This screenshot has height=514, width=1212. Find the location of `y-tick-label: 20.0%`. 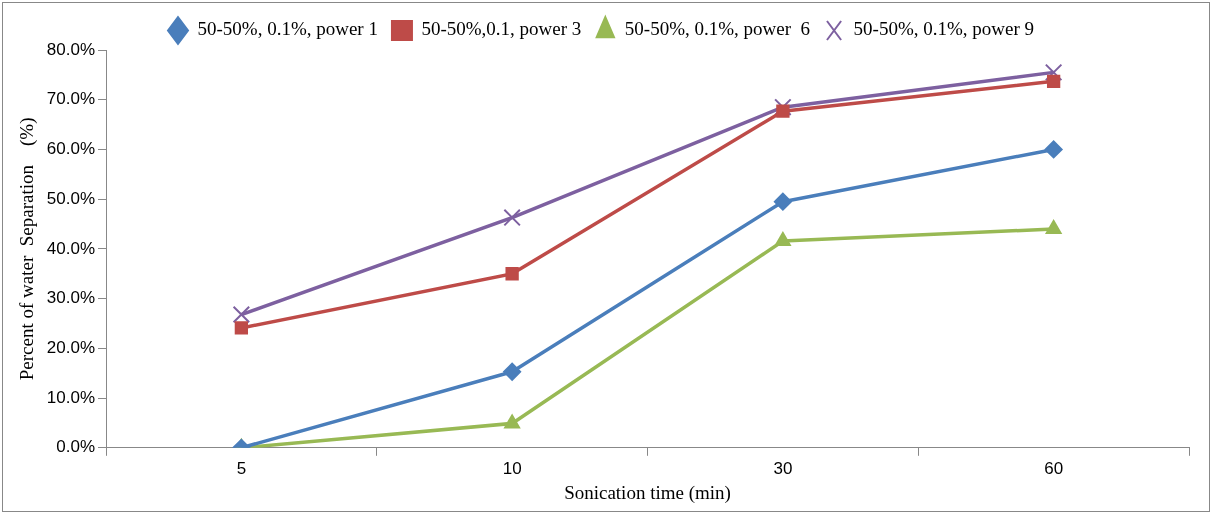

y-tick-label: 20.0% is located at coordinates (70, 348).